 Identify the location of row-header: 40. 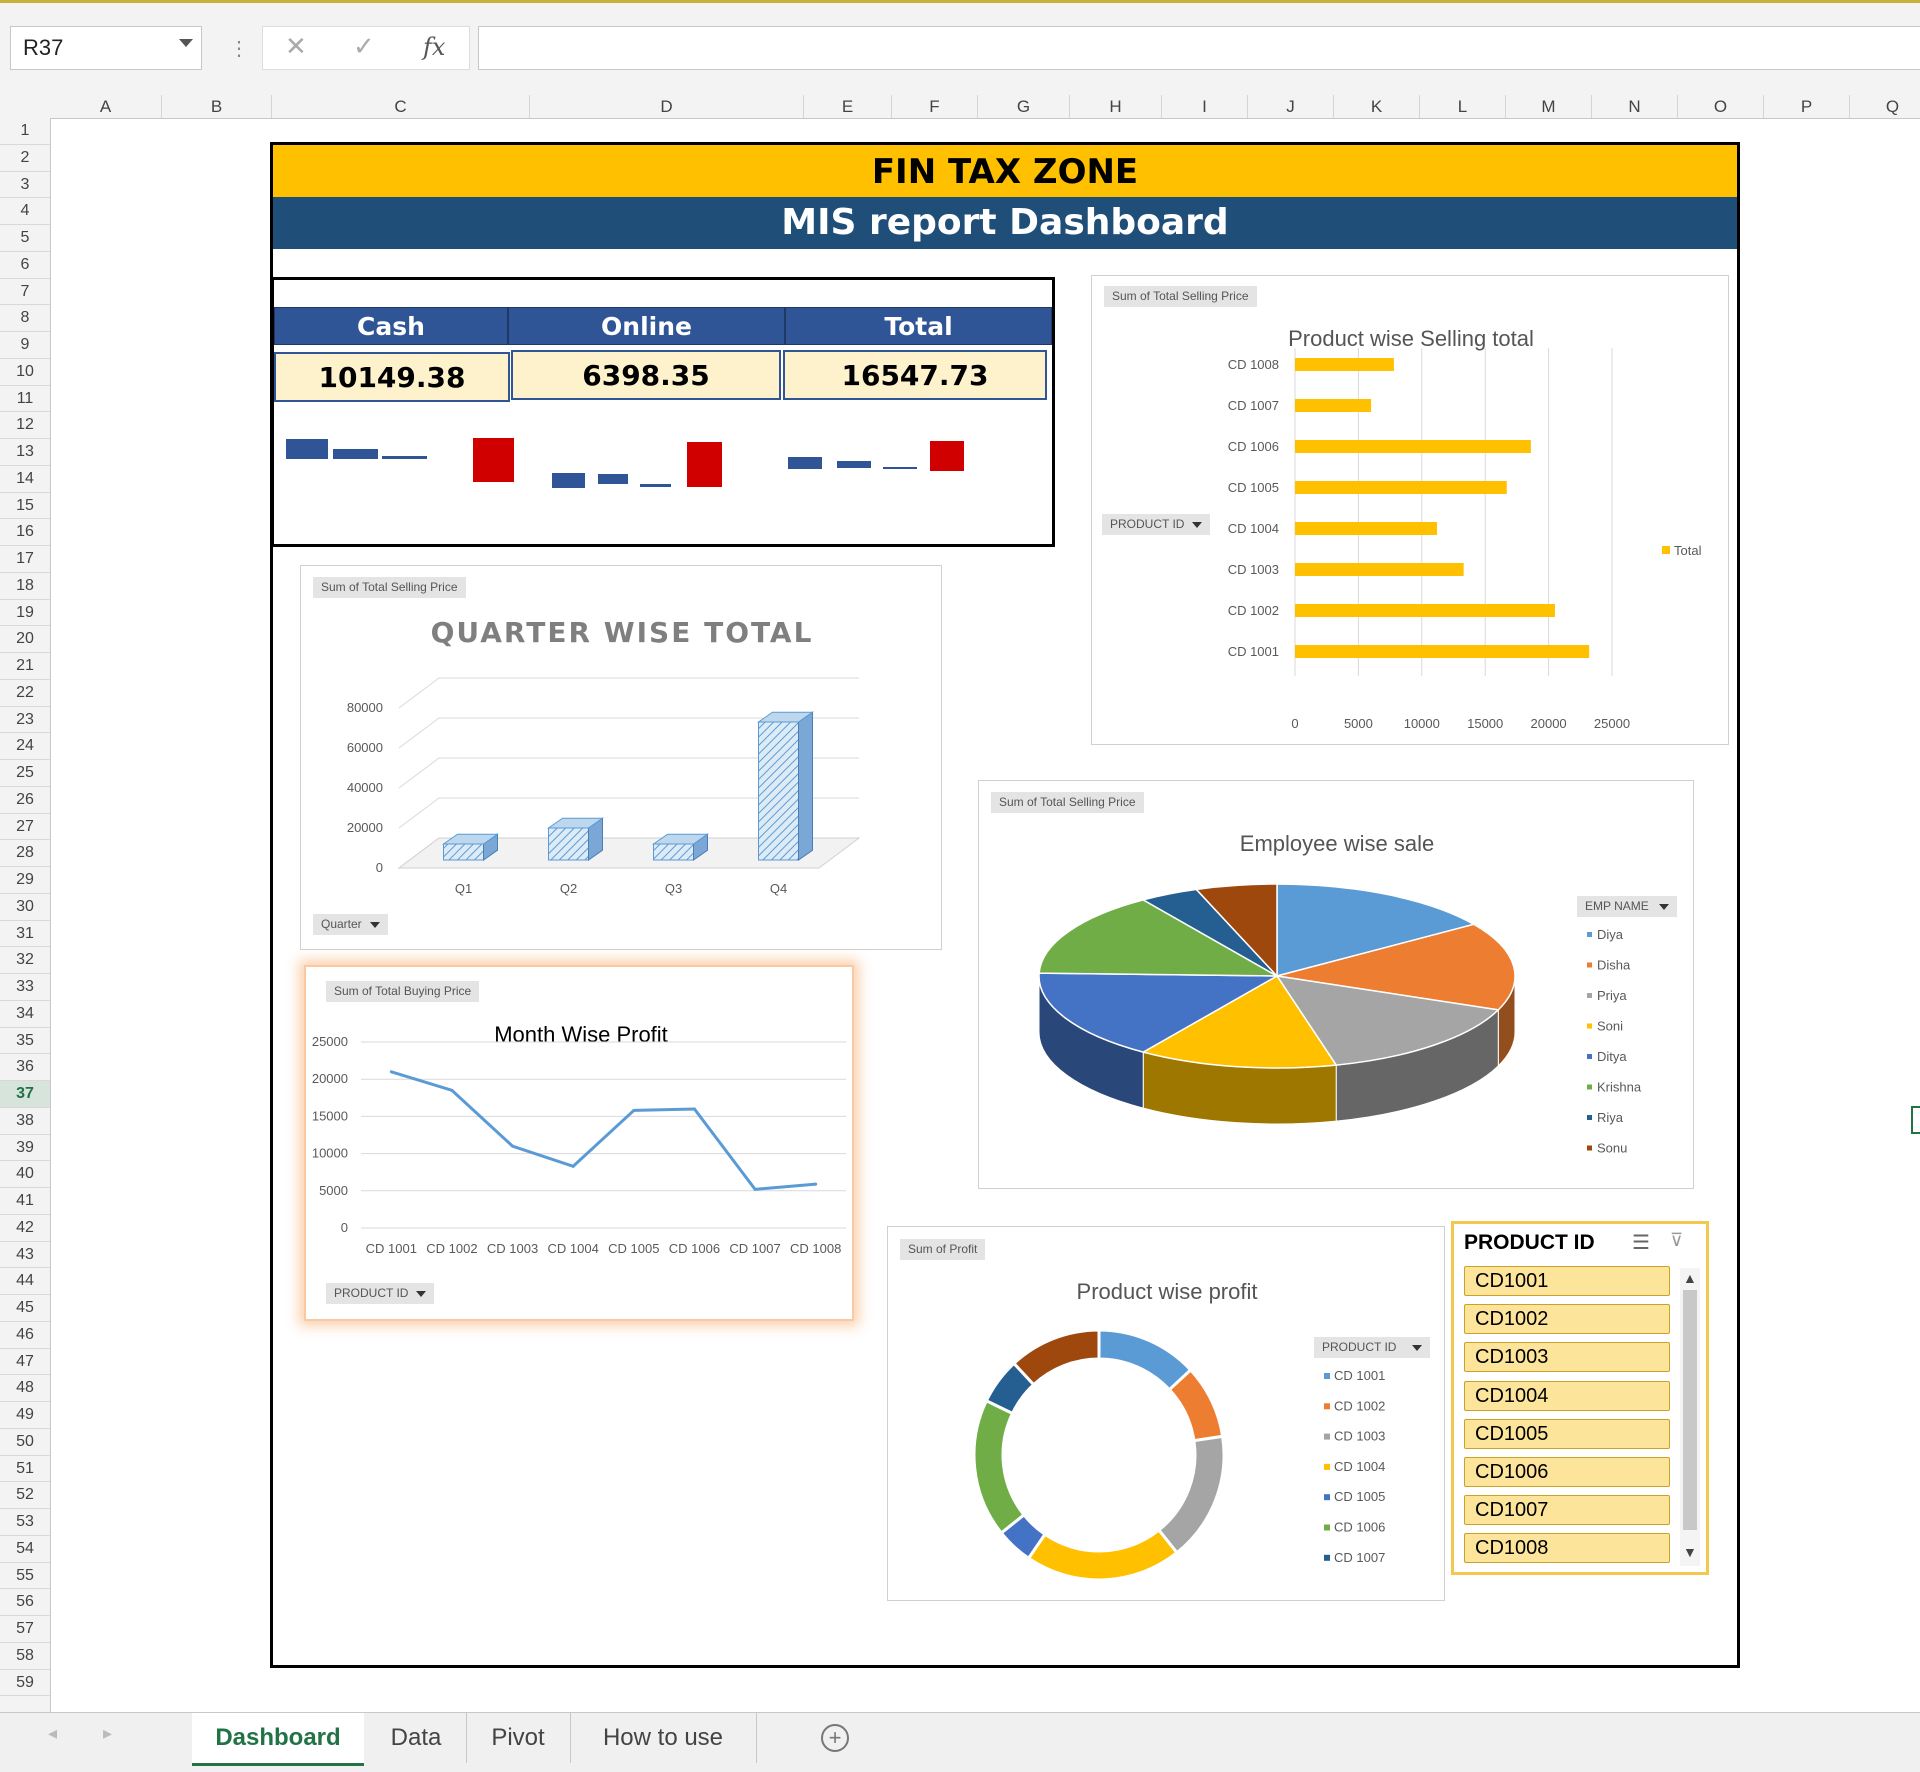
(25, 1174).